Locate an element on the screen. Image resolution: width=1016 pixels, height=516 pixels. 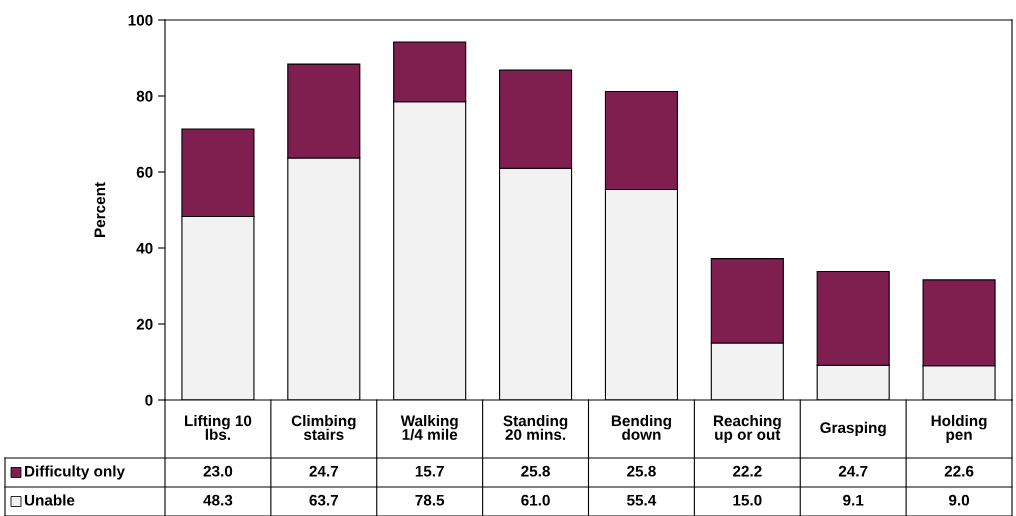
legend-label: Unable is located at coordinates (49, 500).